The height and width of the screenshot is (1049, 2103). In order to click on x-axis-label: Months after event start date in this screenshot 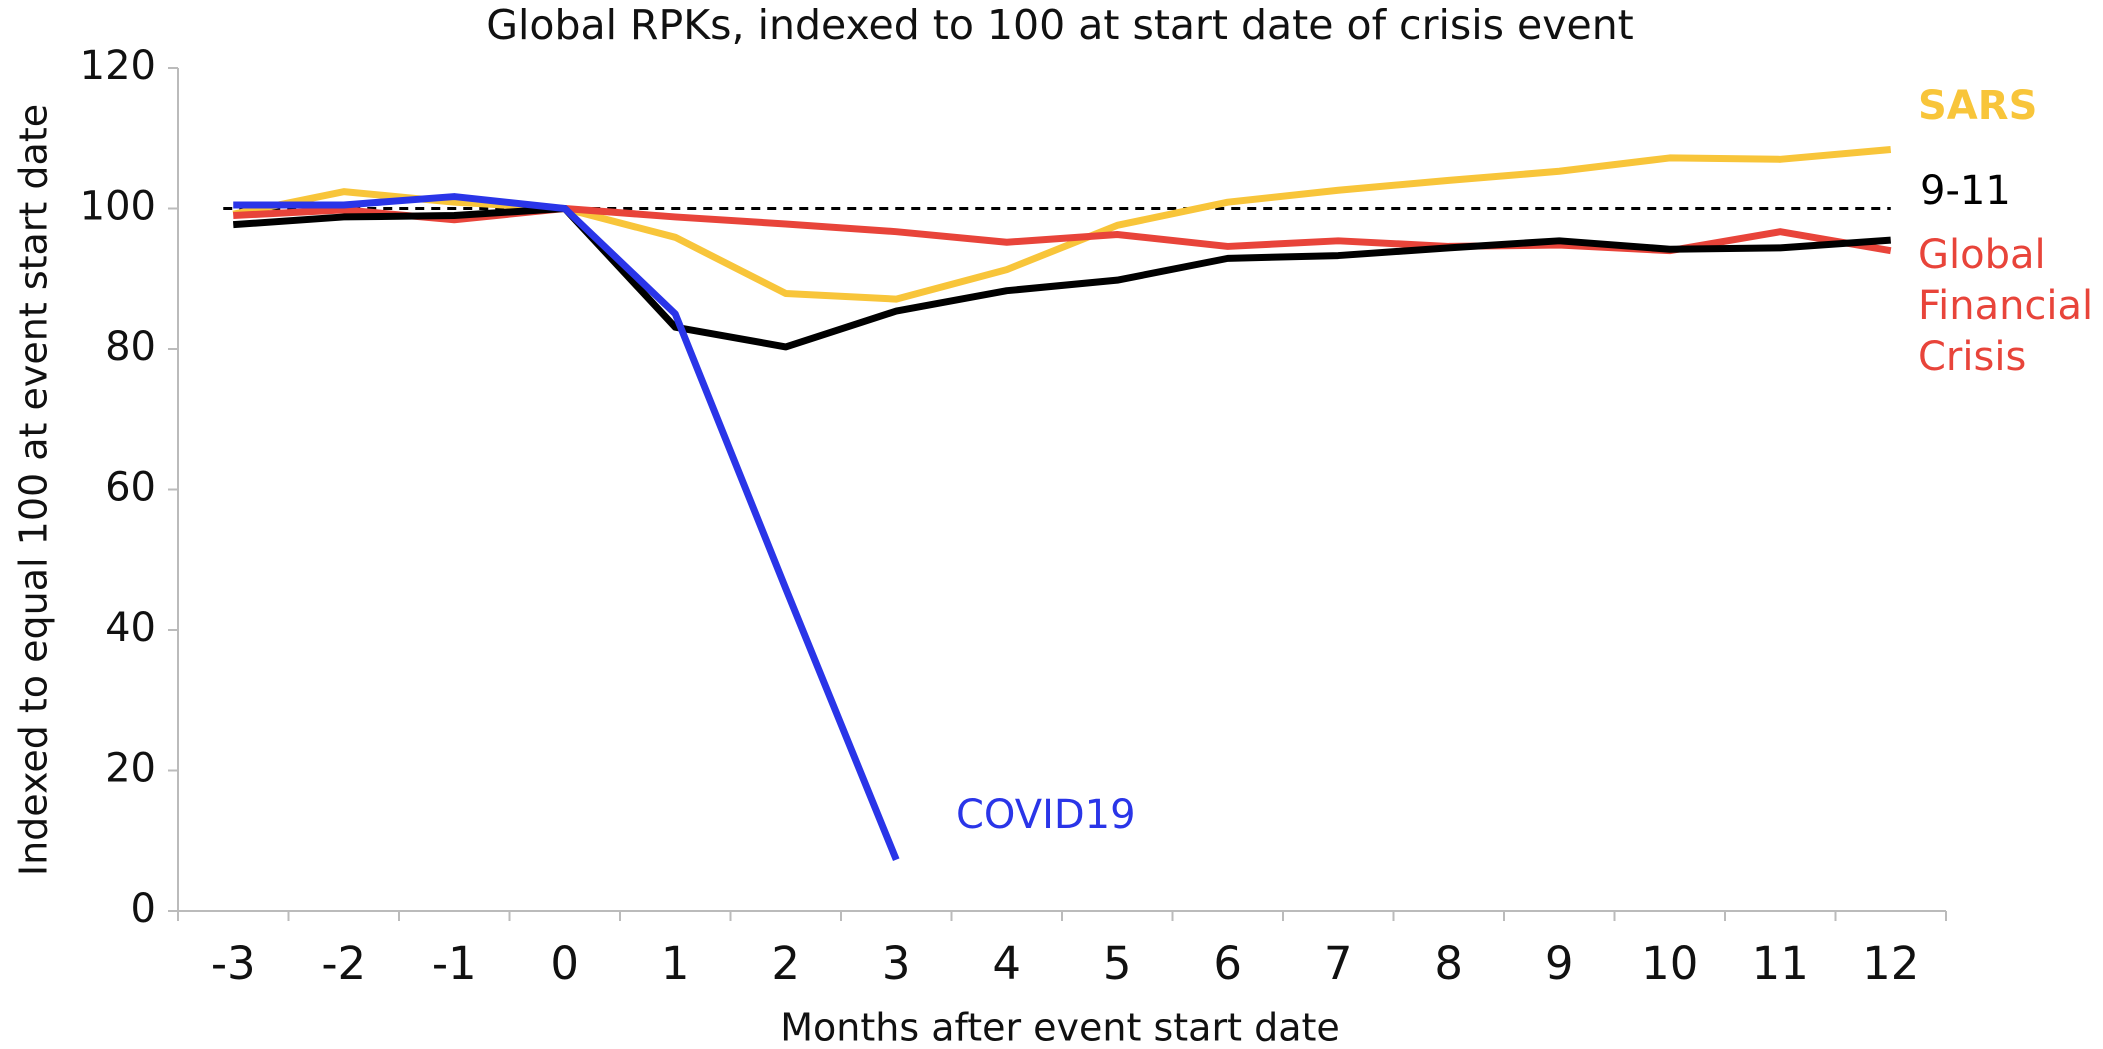, I will do `click(1060, 1027)`.